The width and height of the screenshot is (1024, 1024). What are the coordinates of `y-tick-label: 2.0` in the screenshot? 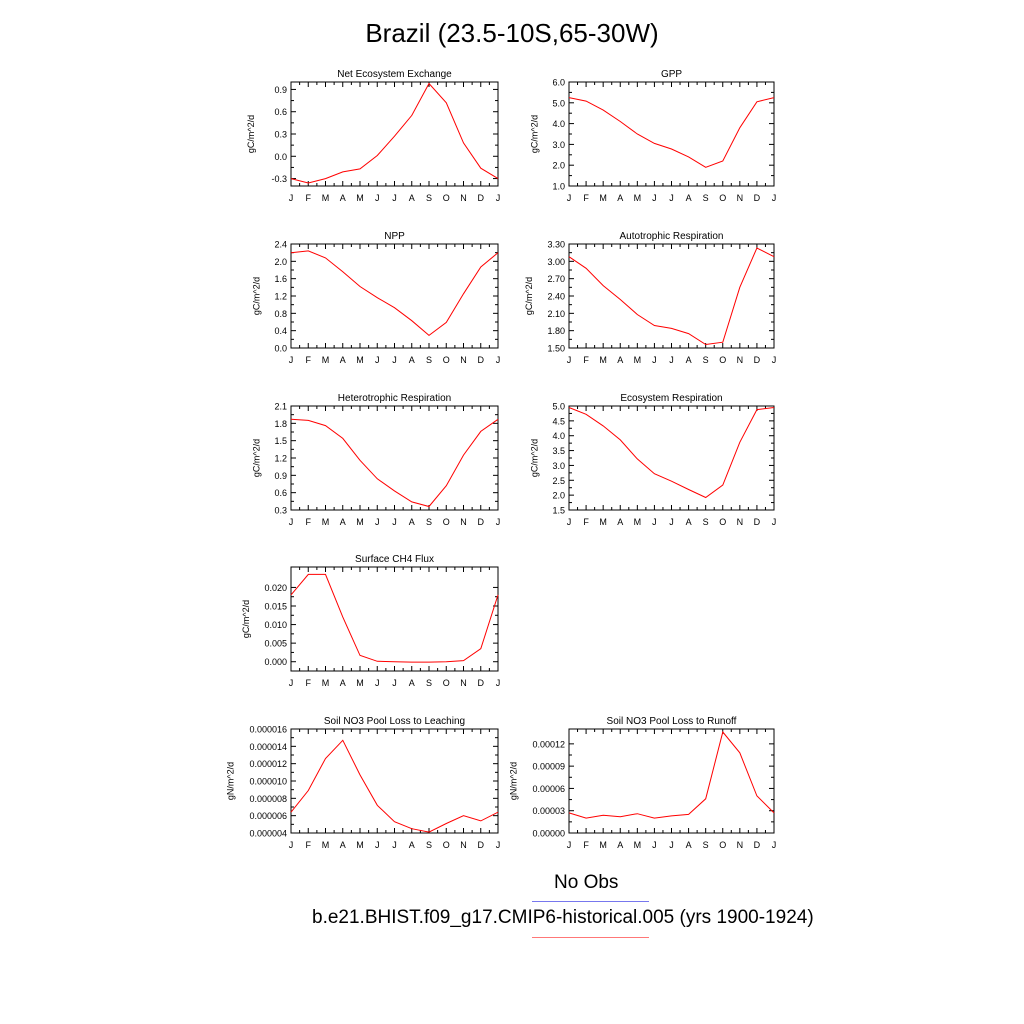 It's located at (558, 496).